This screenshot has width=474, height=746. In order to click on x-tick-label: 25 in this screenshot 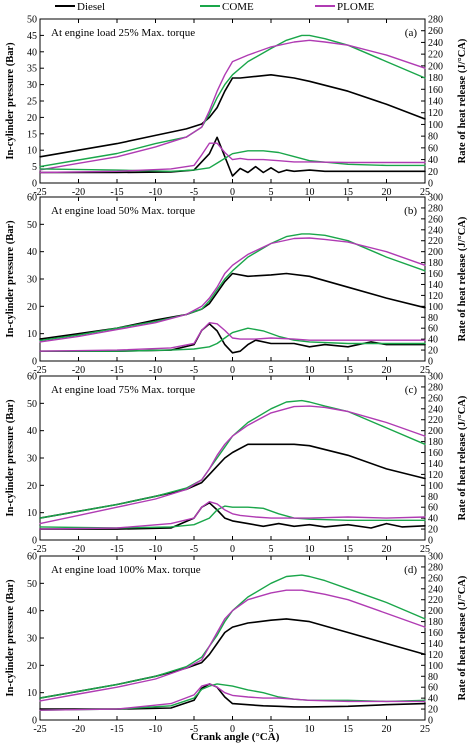, I will do `click(425, 192)`.